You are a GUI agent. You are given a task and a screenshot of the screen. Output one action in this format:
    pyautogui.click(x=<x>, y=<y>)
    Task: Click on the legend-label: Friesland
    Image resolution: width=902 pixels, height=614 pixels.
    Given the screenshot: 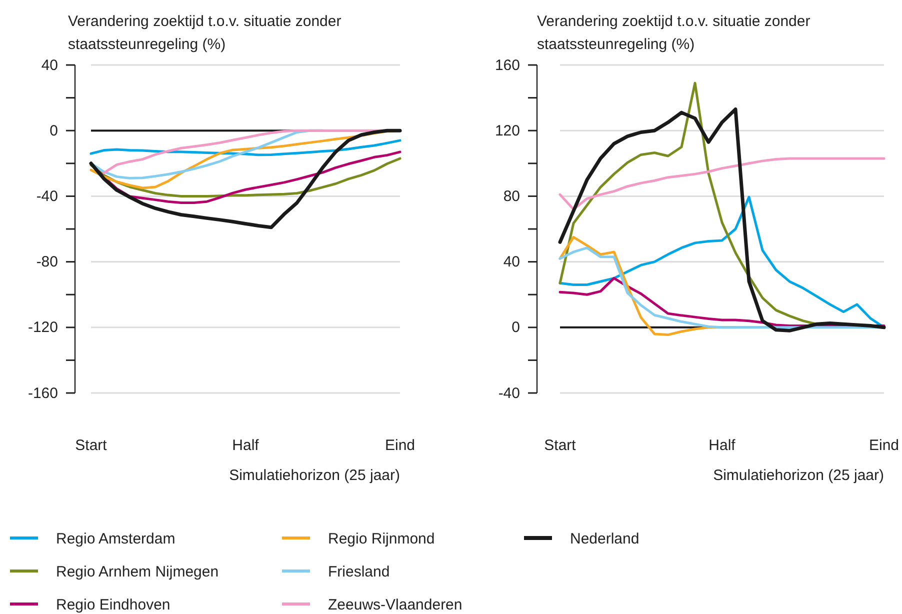 What is the action you would take?
    pyautogui.click(x=359, y=571)
    